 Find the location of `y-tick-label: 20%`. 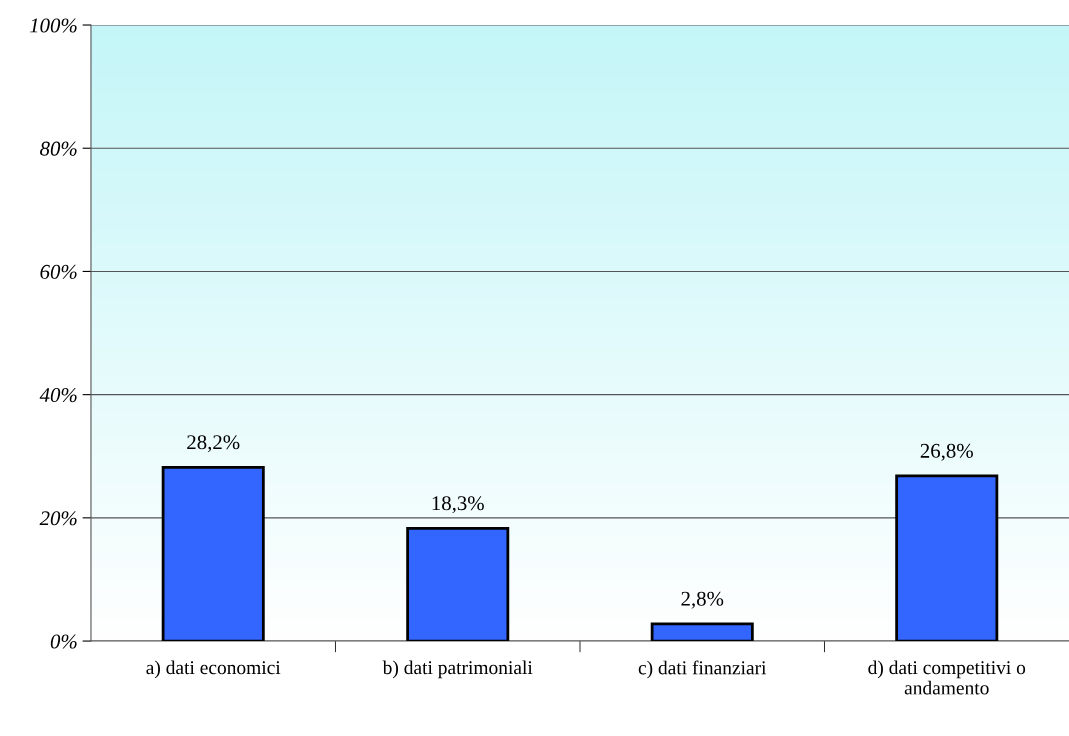

y-tick-label: 20% is located at coordinates (58, 518).